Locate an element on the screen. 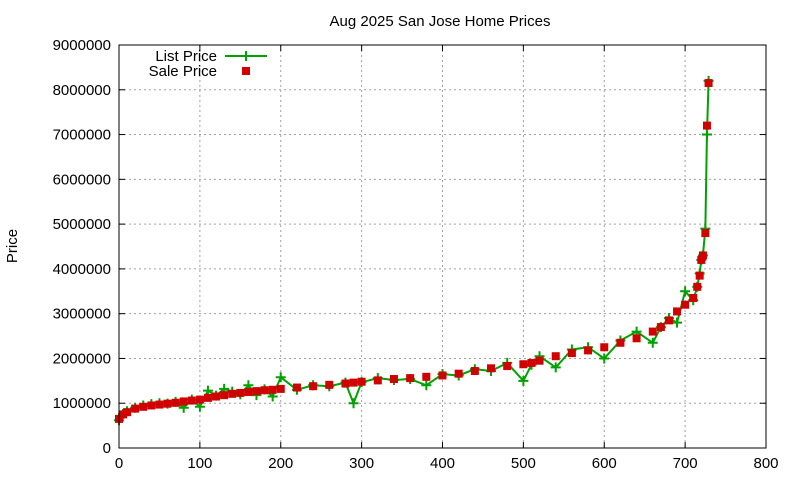 This screenshot has height=485, width=800. y-tick-label: 6000000 is located at coordinates (82, 179).